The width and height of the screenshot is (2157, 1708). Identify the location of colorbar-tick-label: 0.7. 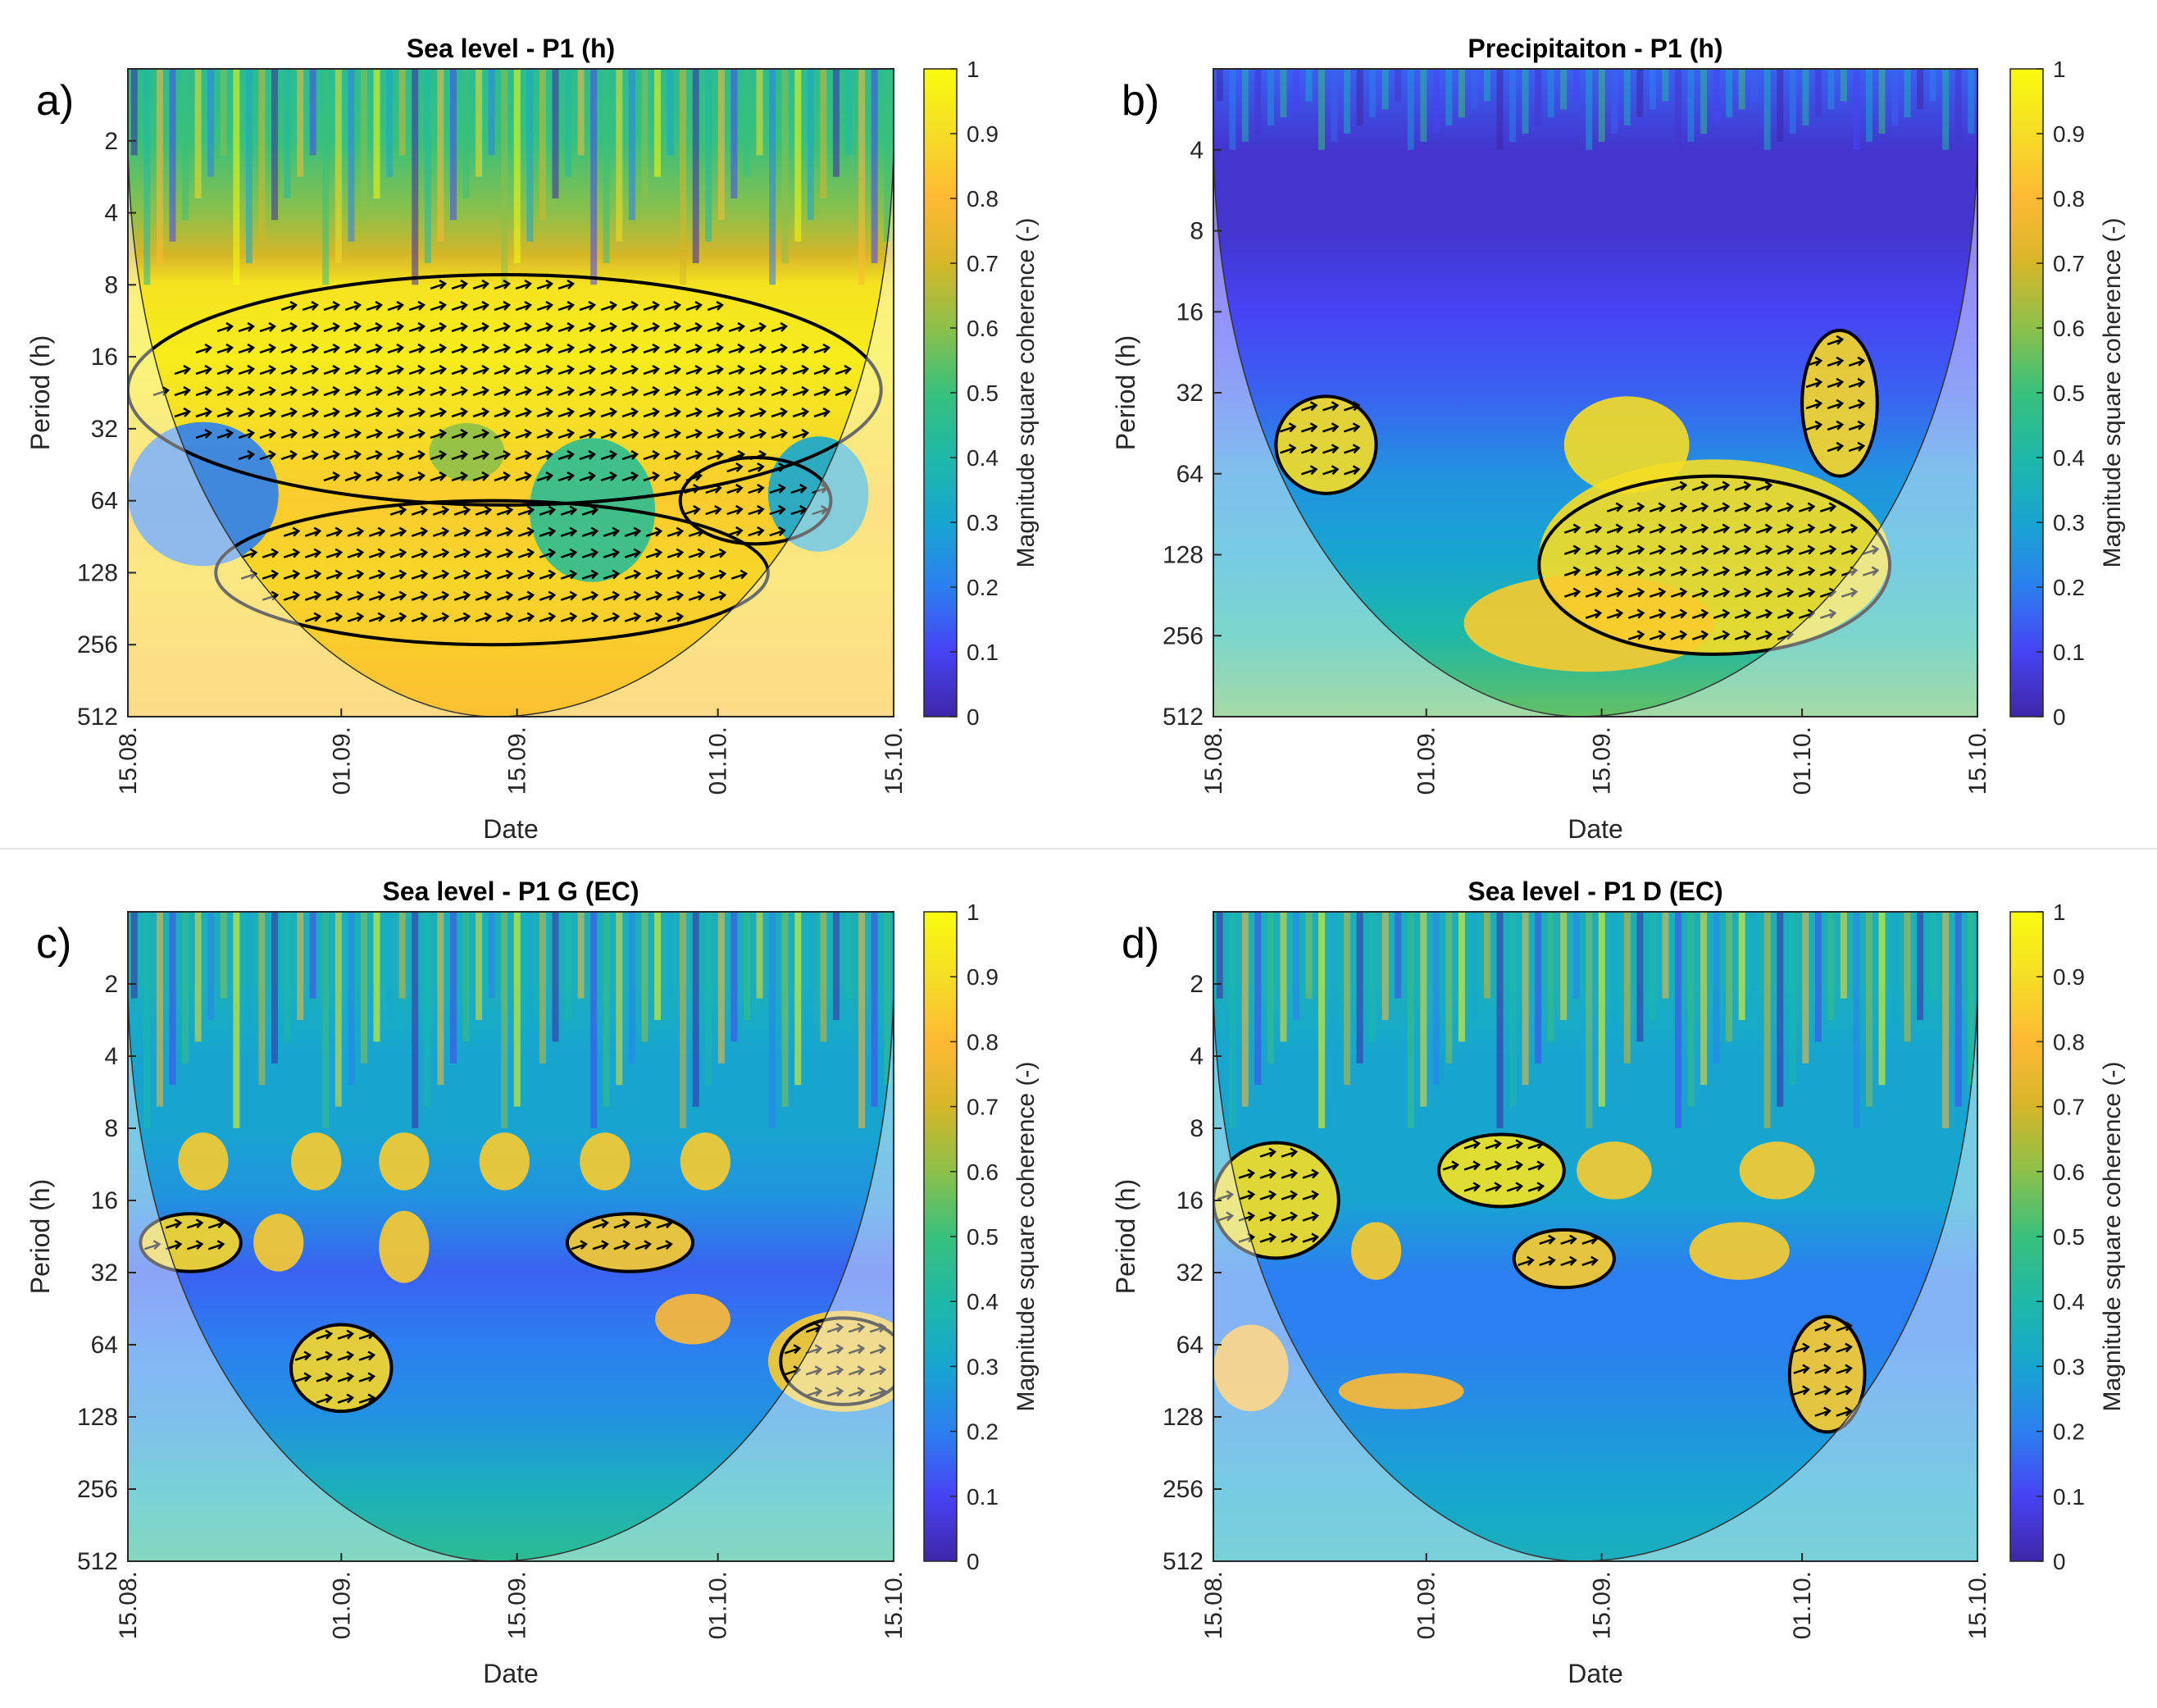
(983, 1107).